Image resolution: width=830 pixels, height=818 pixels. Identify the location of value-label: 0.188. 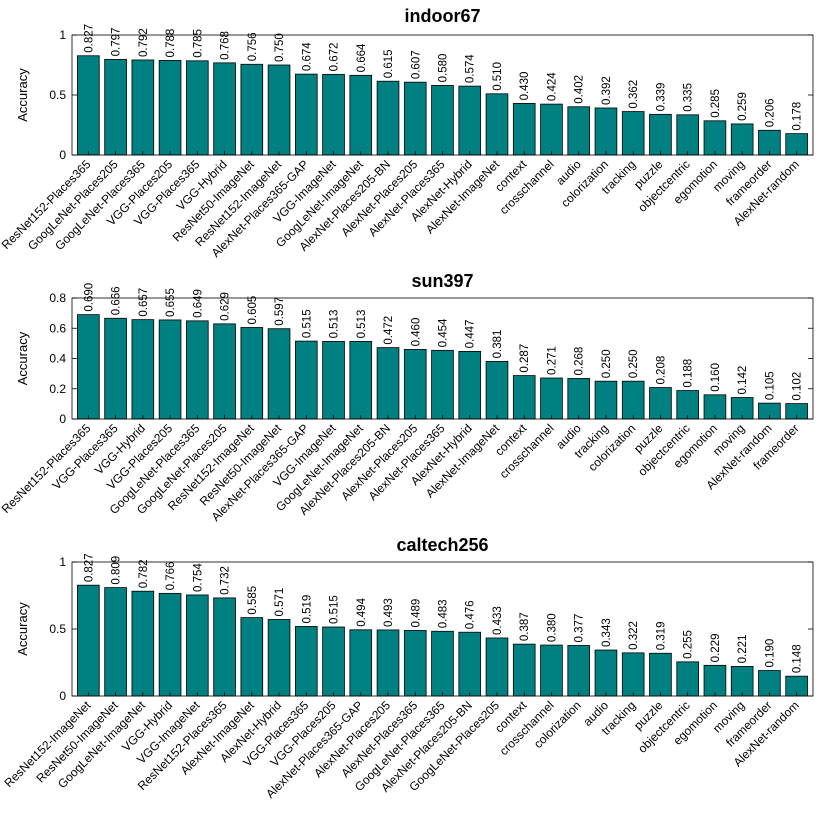
(689, 373).